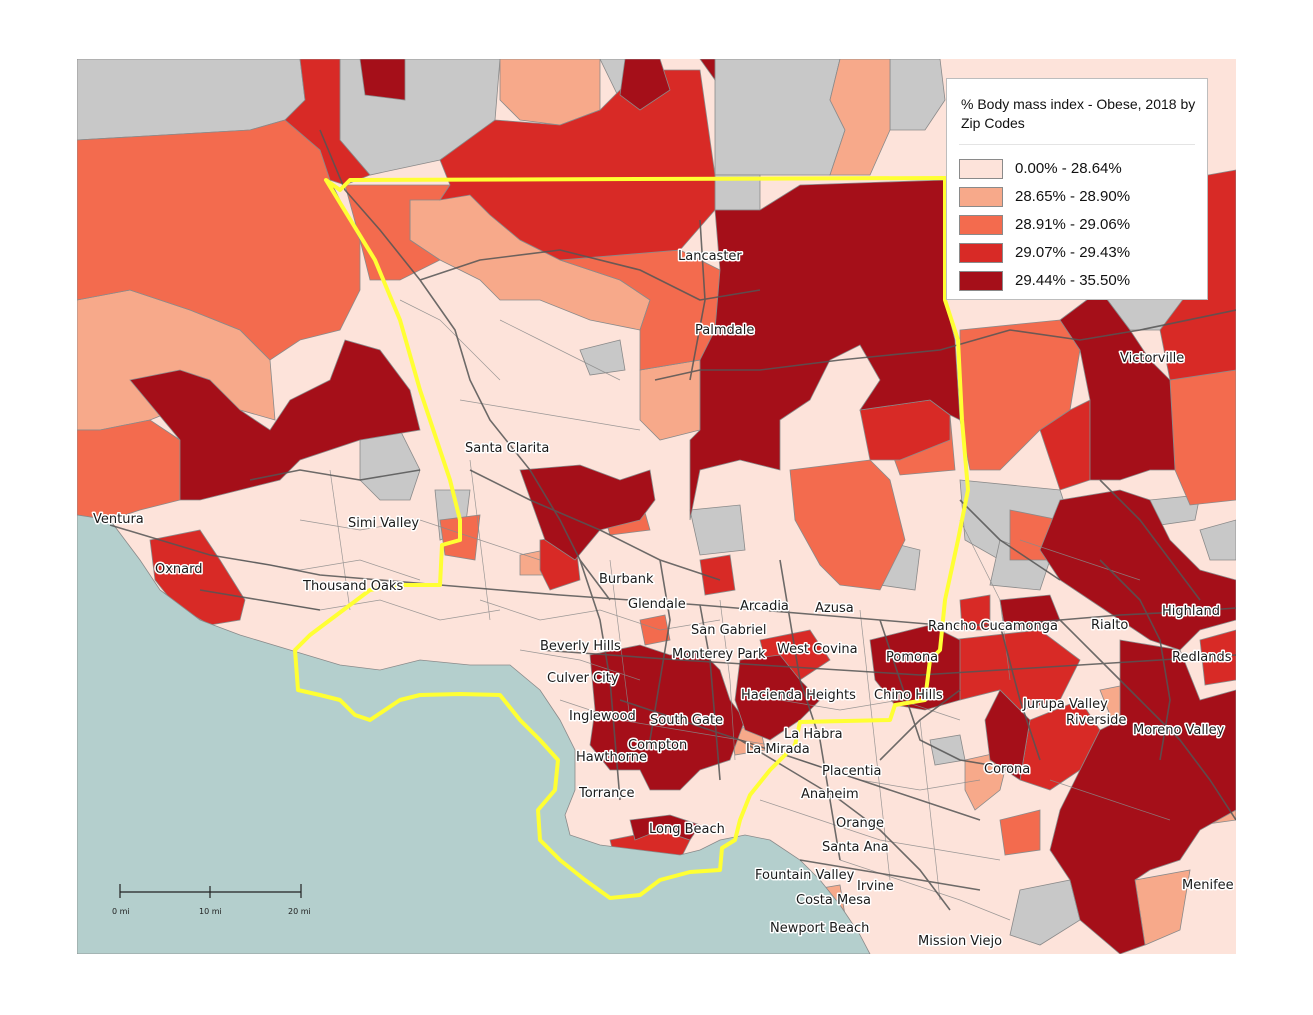 The height and width of the screenshot is (1015, 1313). Describe the element at coordinates (686, 720) in the screenshot. I see `city-label: South Gate` at that location.